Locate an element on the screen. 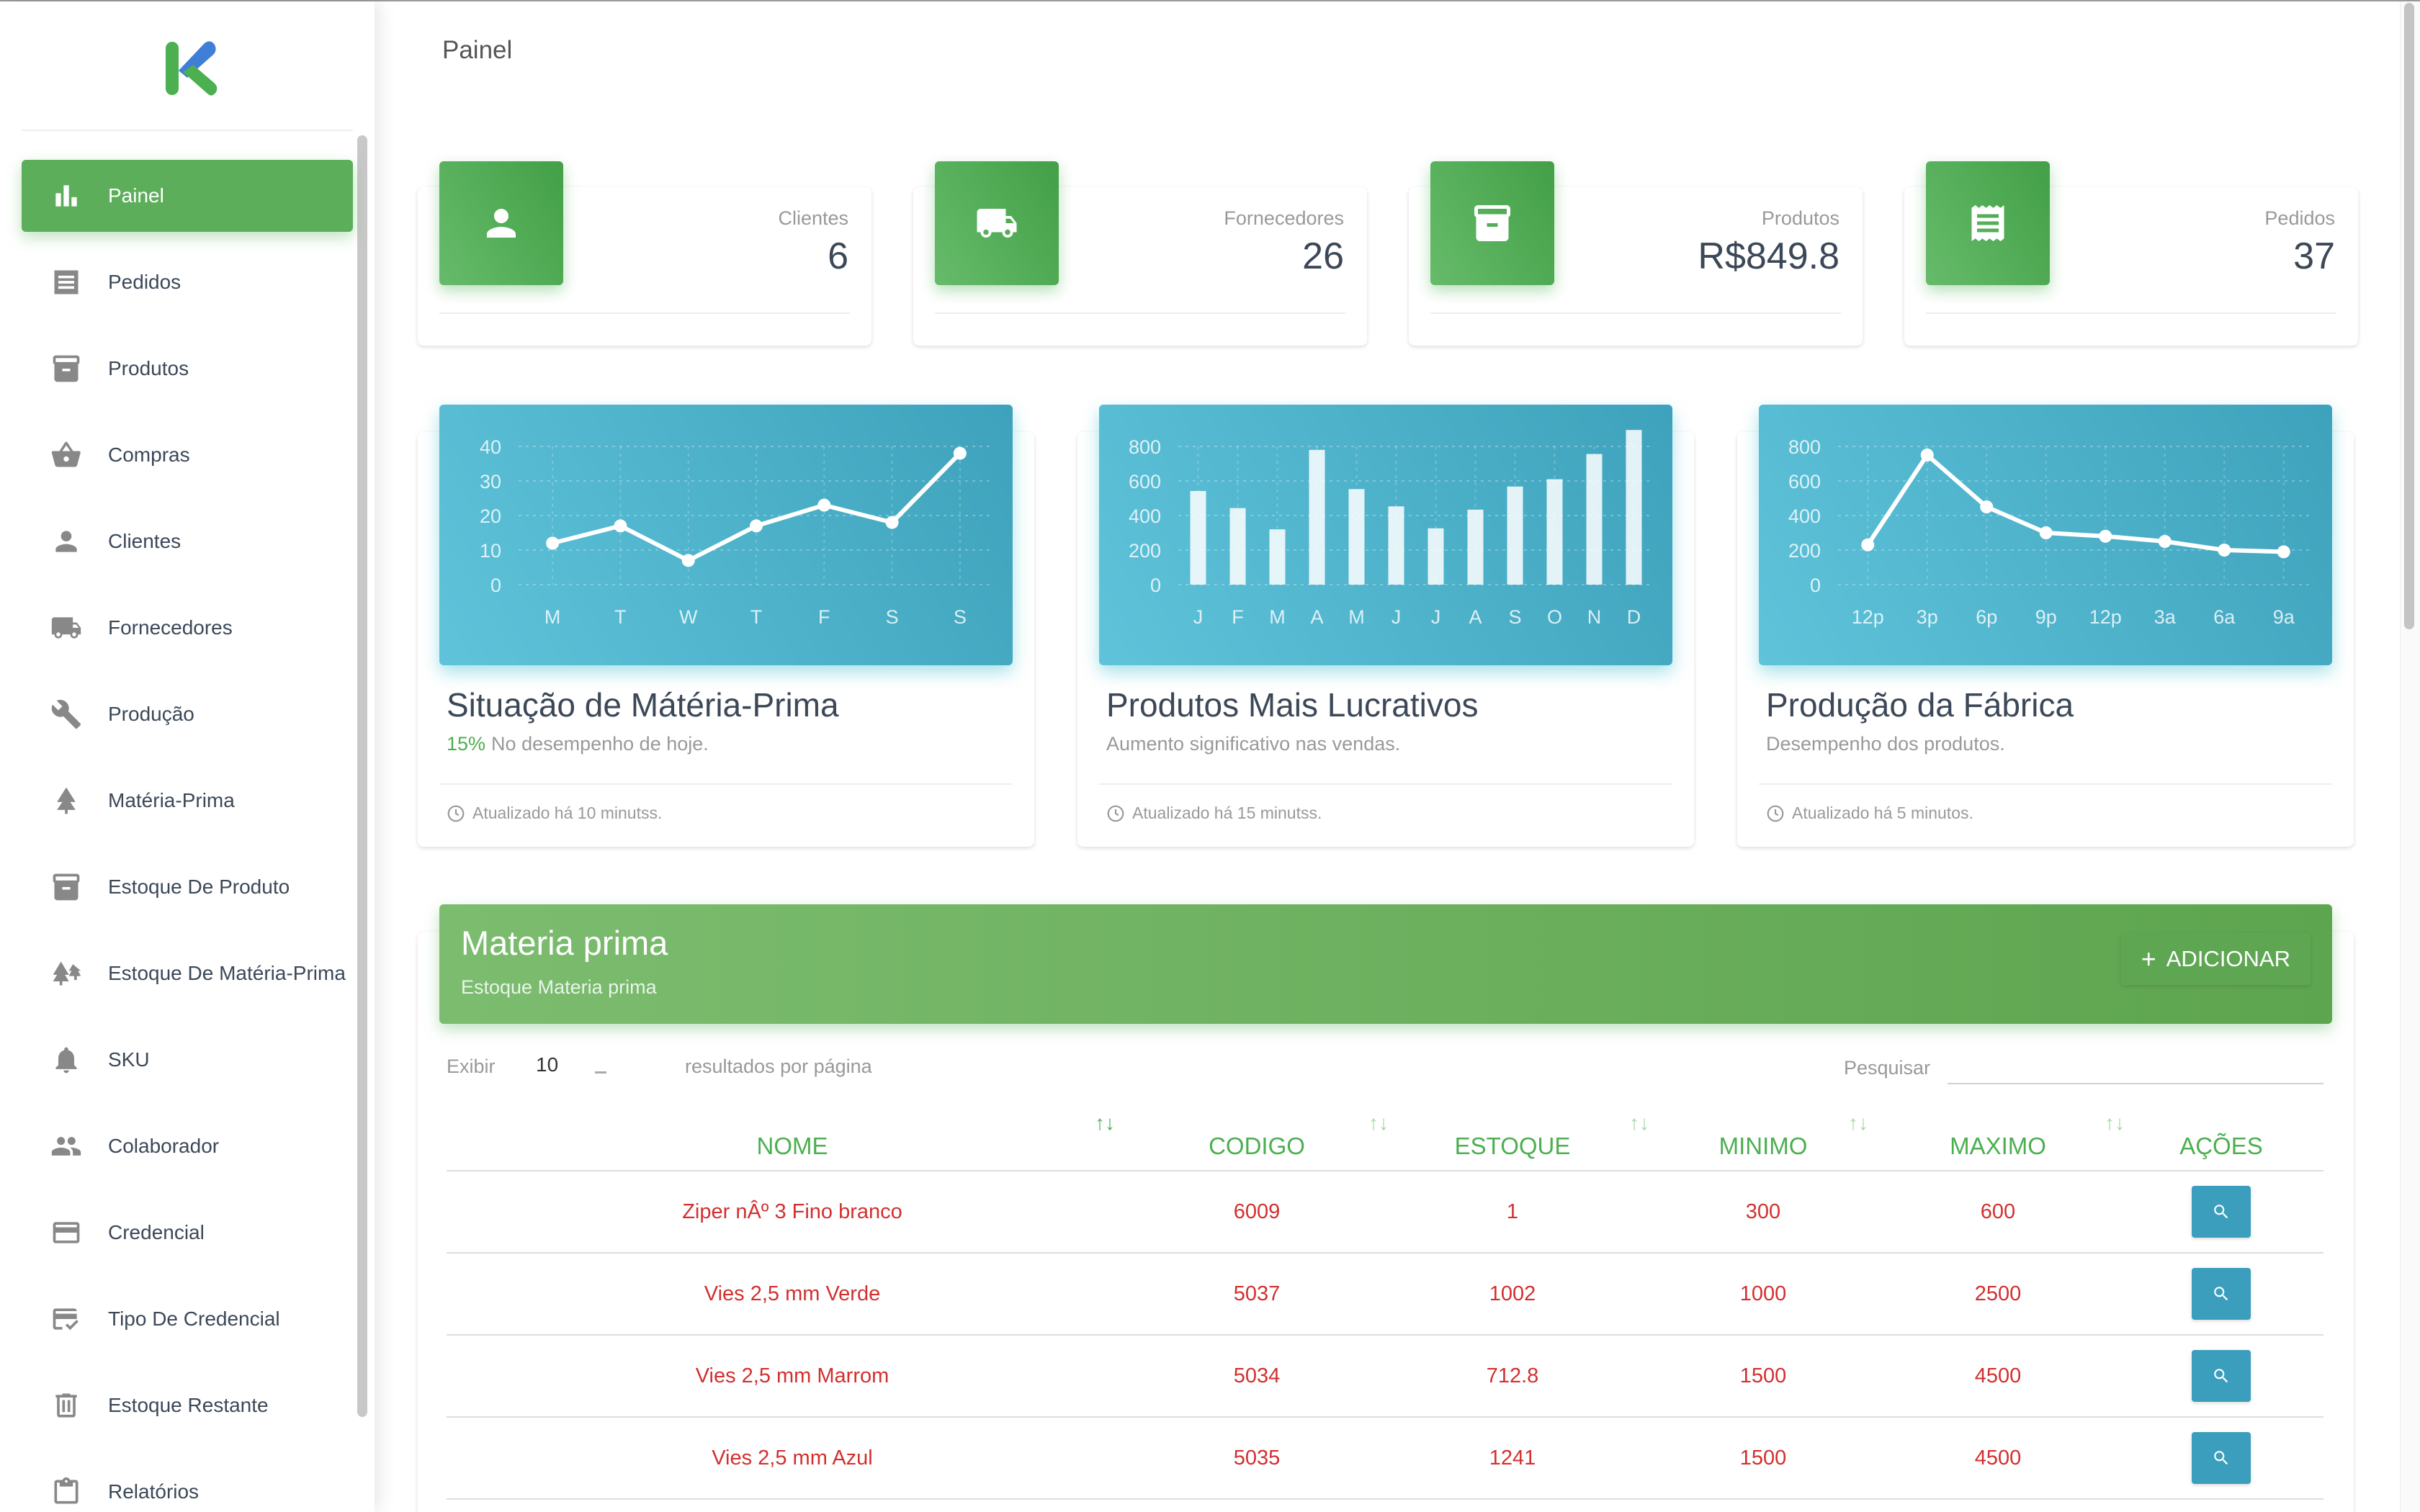  list-icon is located at coordinates (66, 282).